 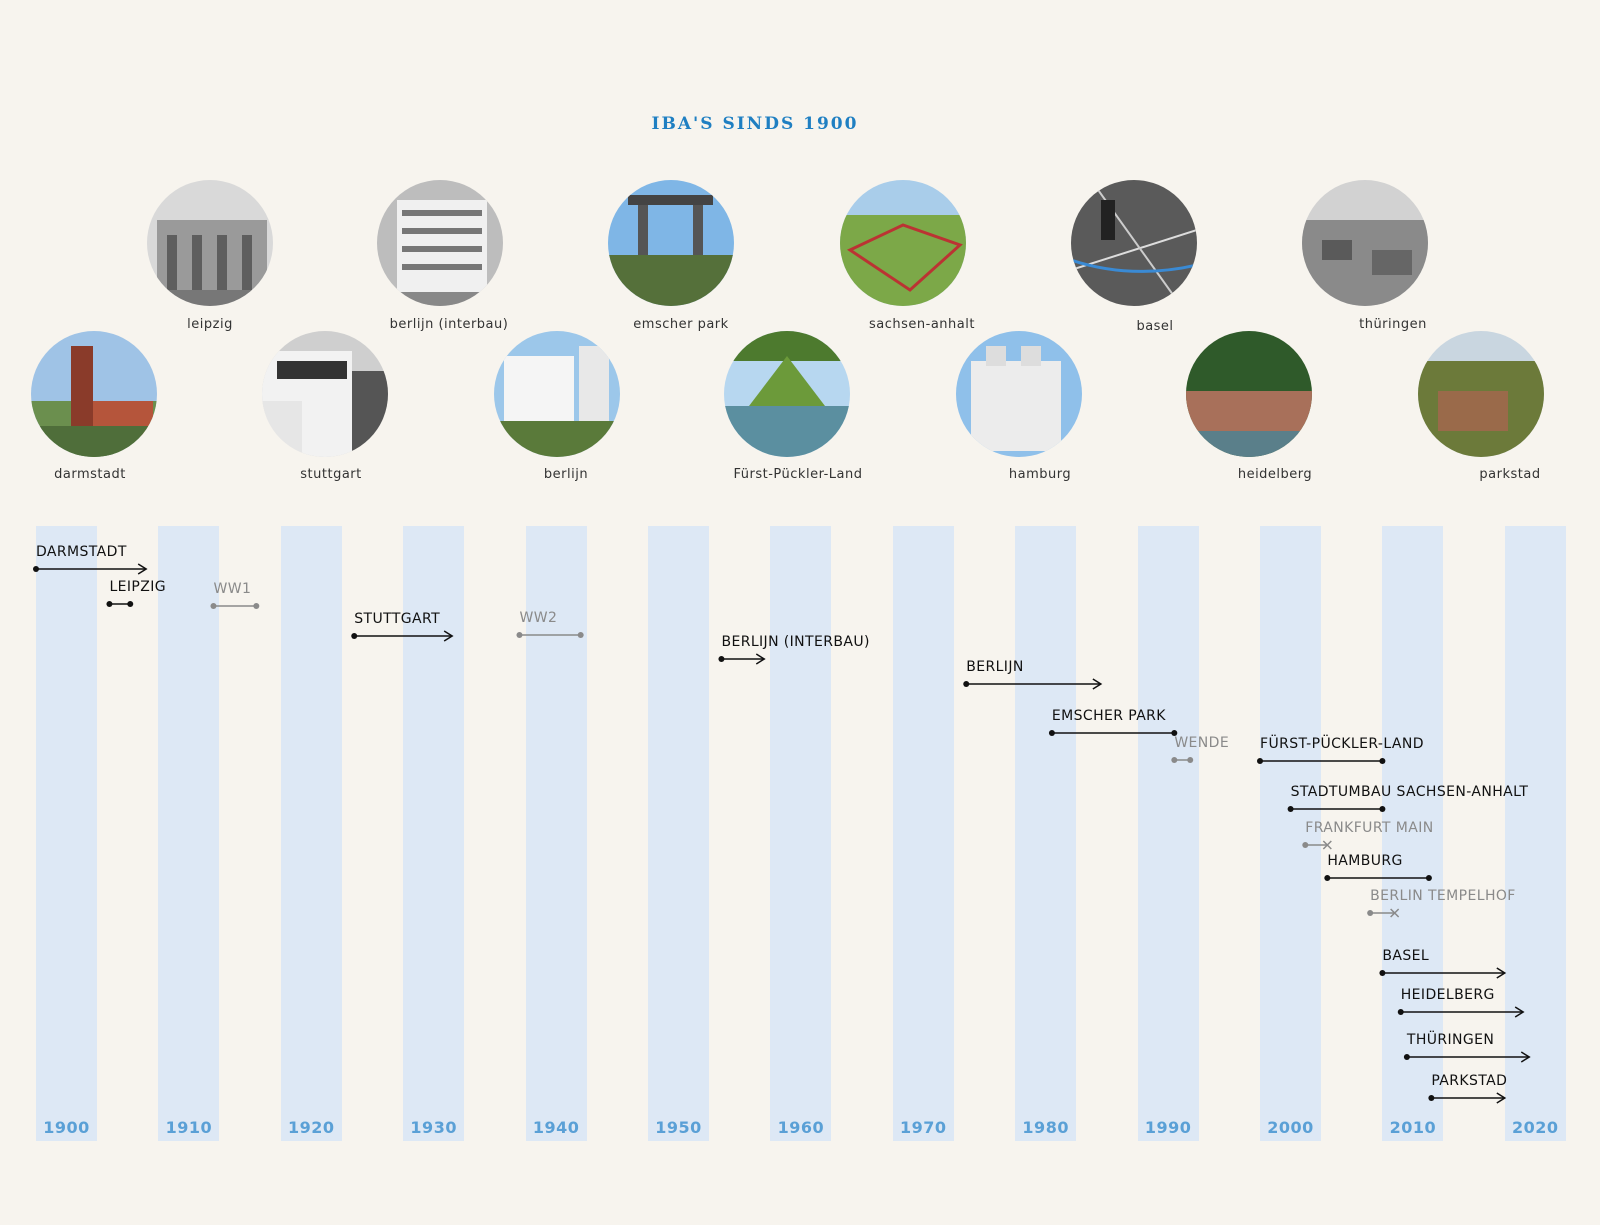 What do you see at coordinates (397, 619) in the screenshot?
I see `timeline-label: STUTTGART` at bounding box center [397, 619].